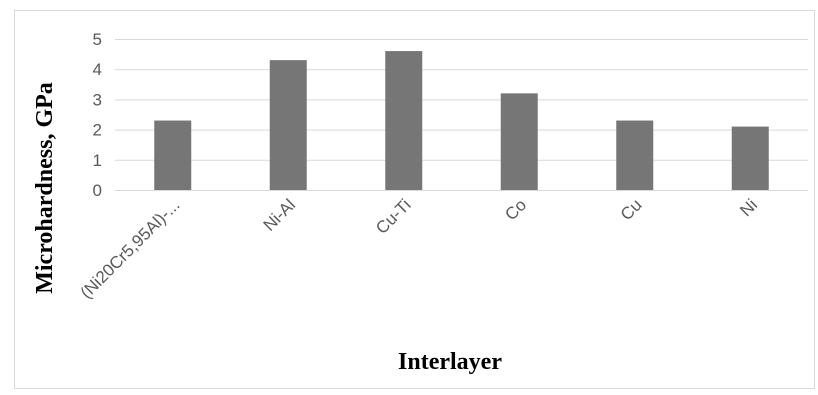 The image size is (818, 395). I want to click on y-tick-label: 1, so click(97, 160).